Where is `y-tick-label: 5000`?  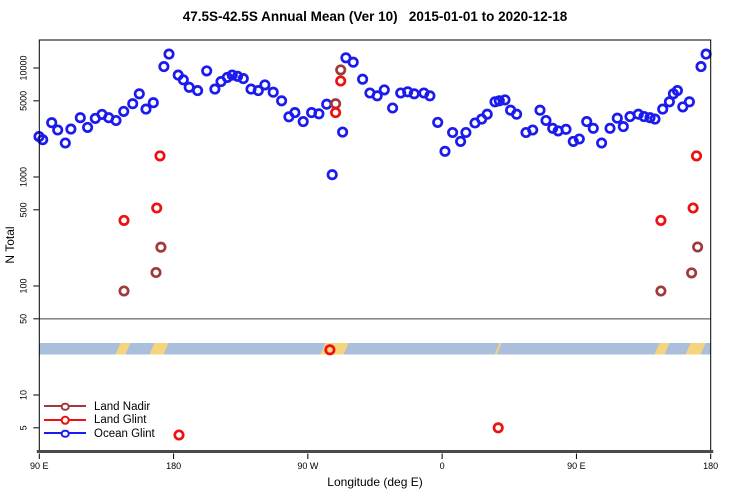 y-tick-label: 5000 is located at coordinates (23, 101).